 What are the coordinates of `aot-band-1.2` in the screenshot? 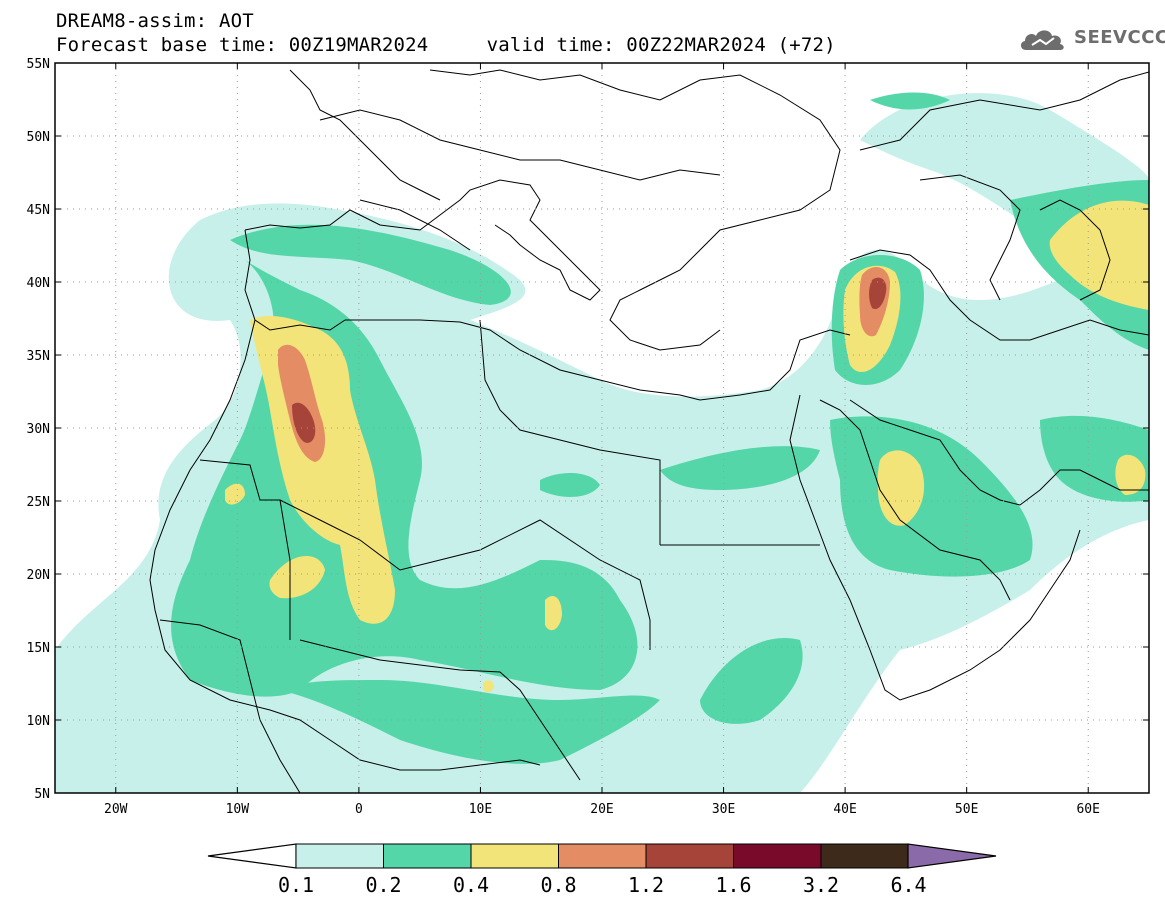 It's located at (589, 360).